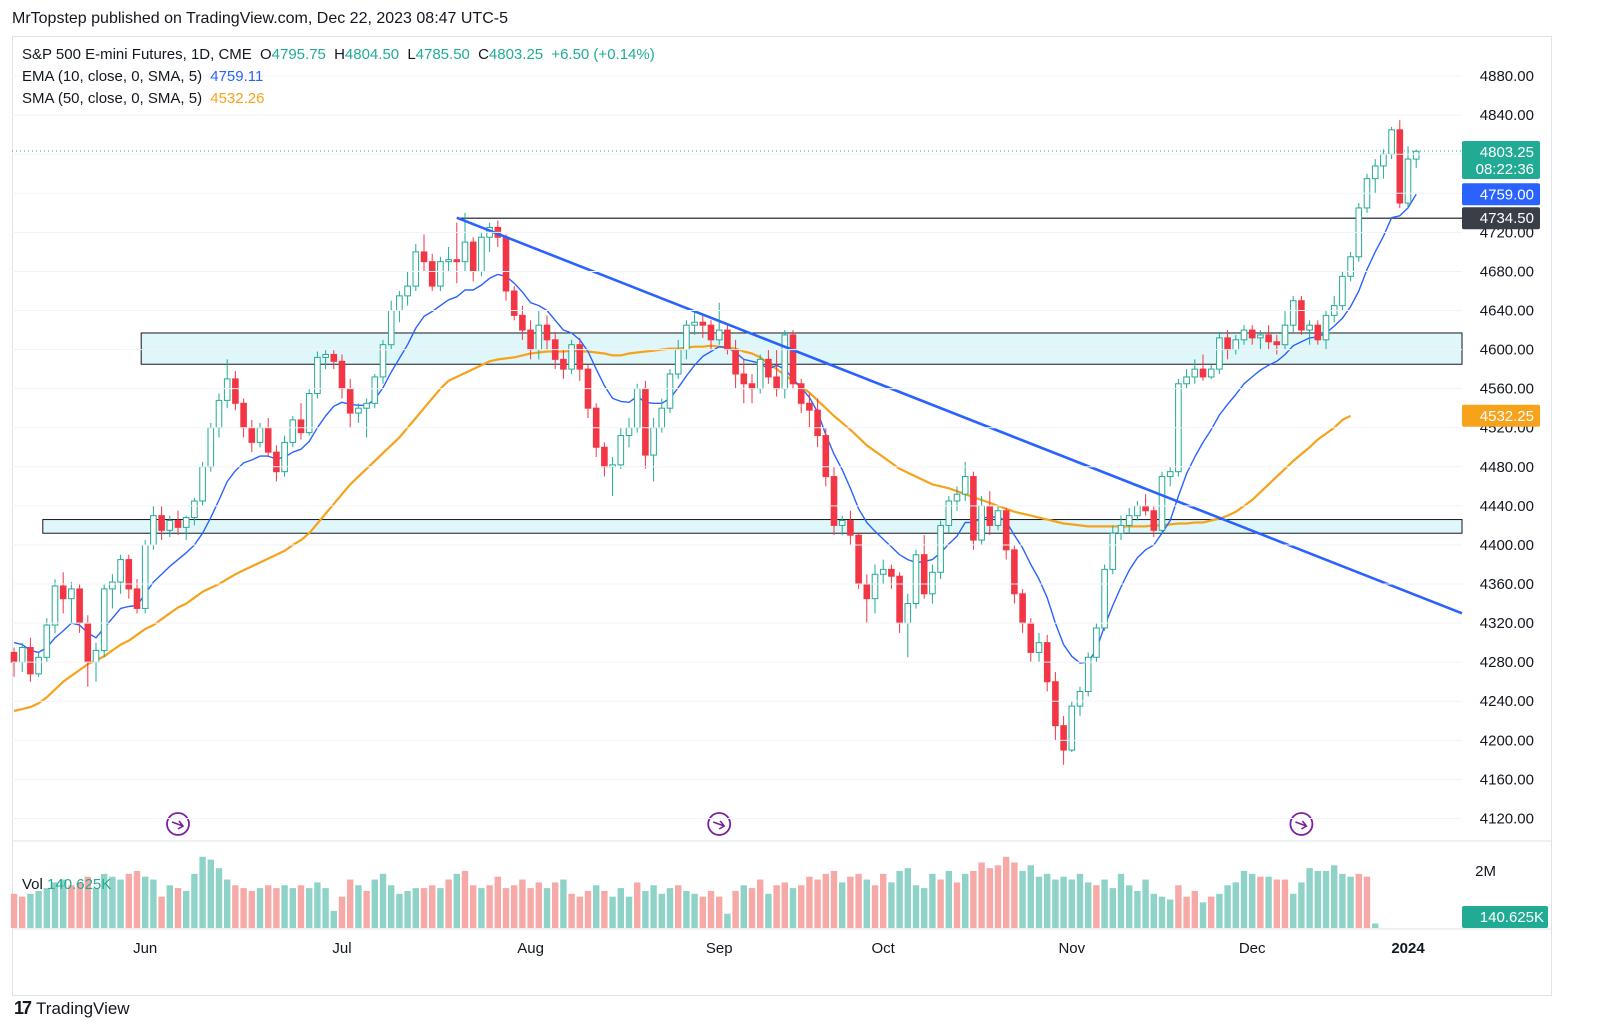 This screenshot has height=1029, width=1600. Describe the element at coordinates (32, 884) in the screenshot. I see `vol-label: Vol` at that location.